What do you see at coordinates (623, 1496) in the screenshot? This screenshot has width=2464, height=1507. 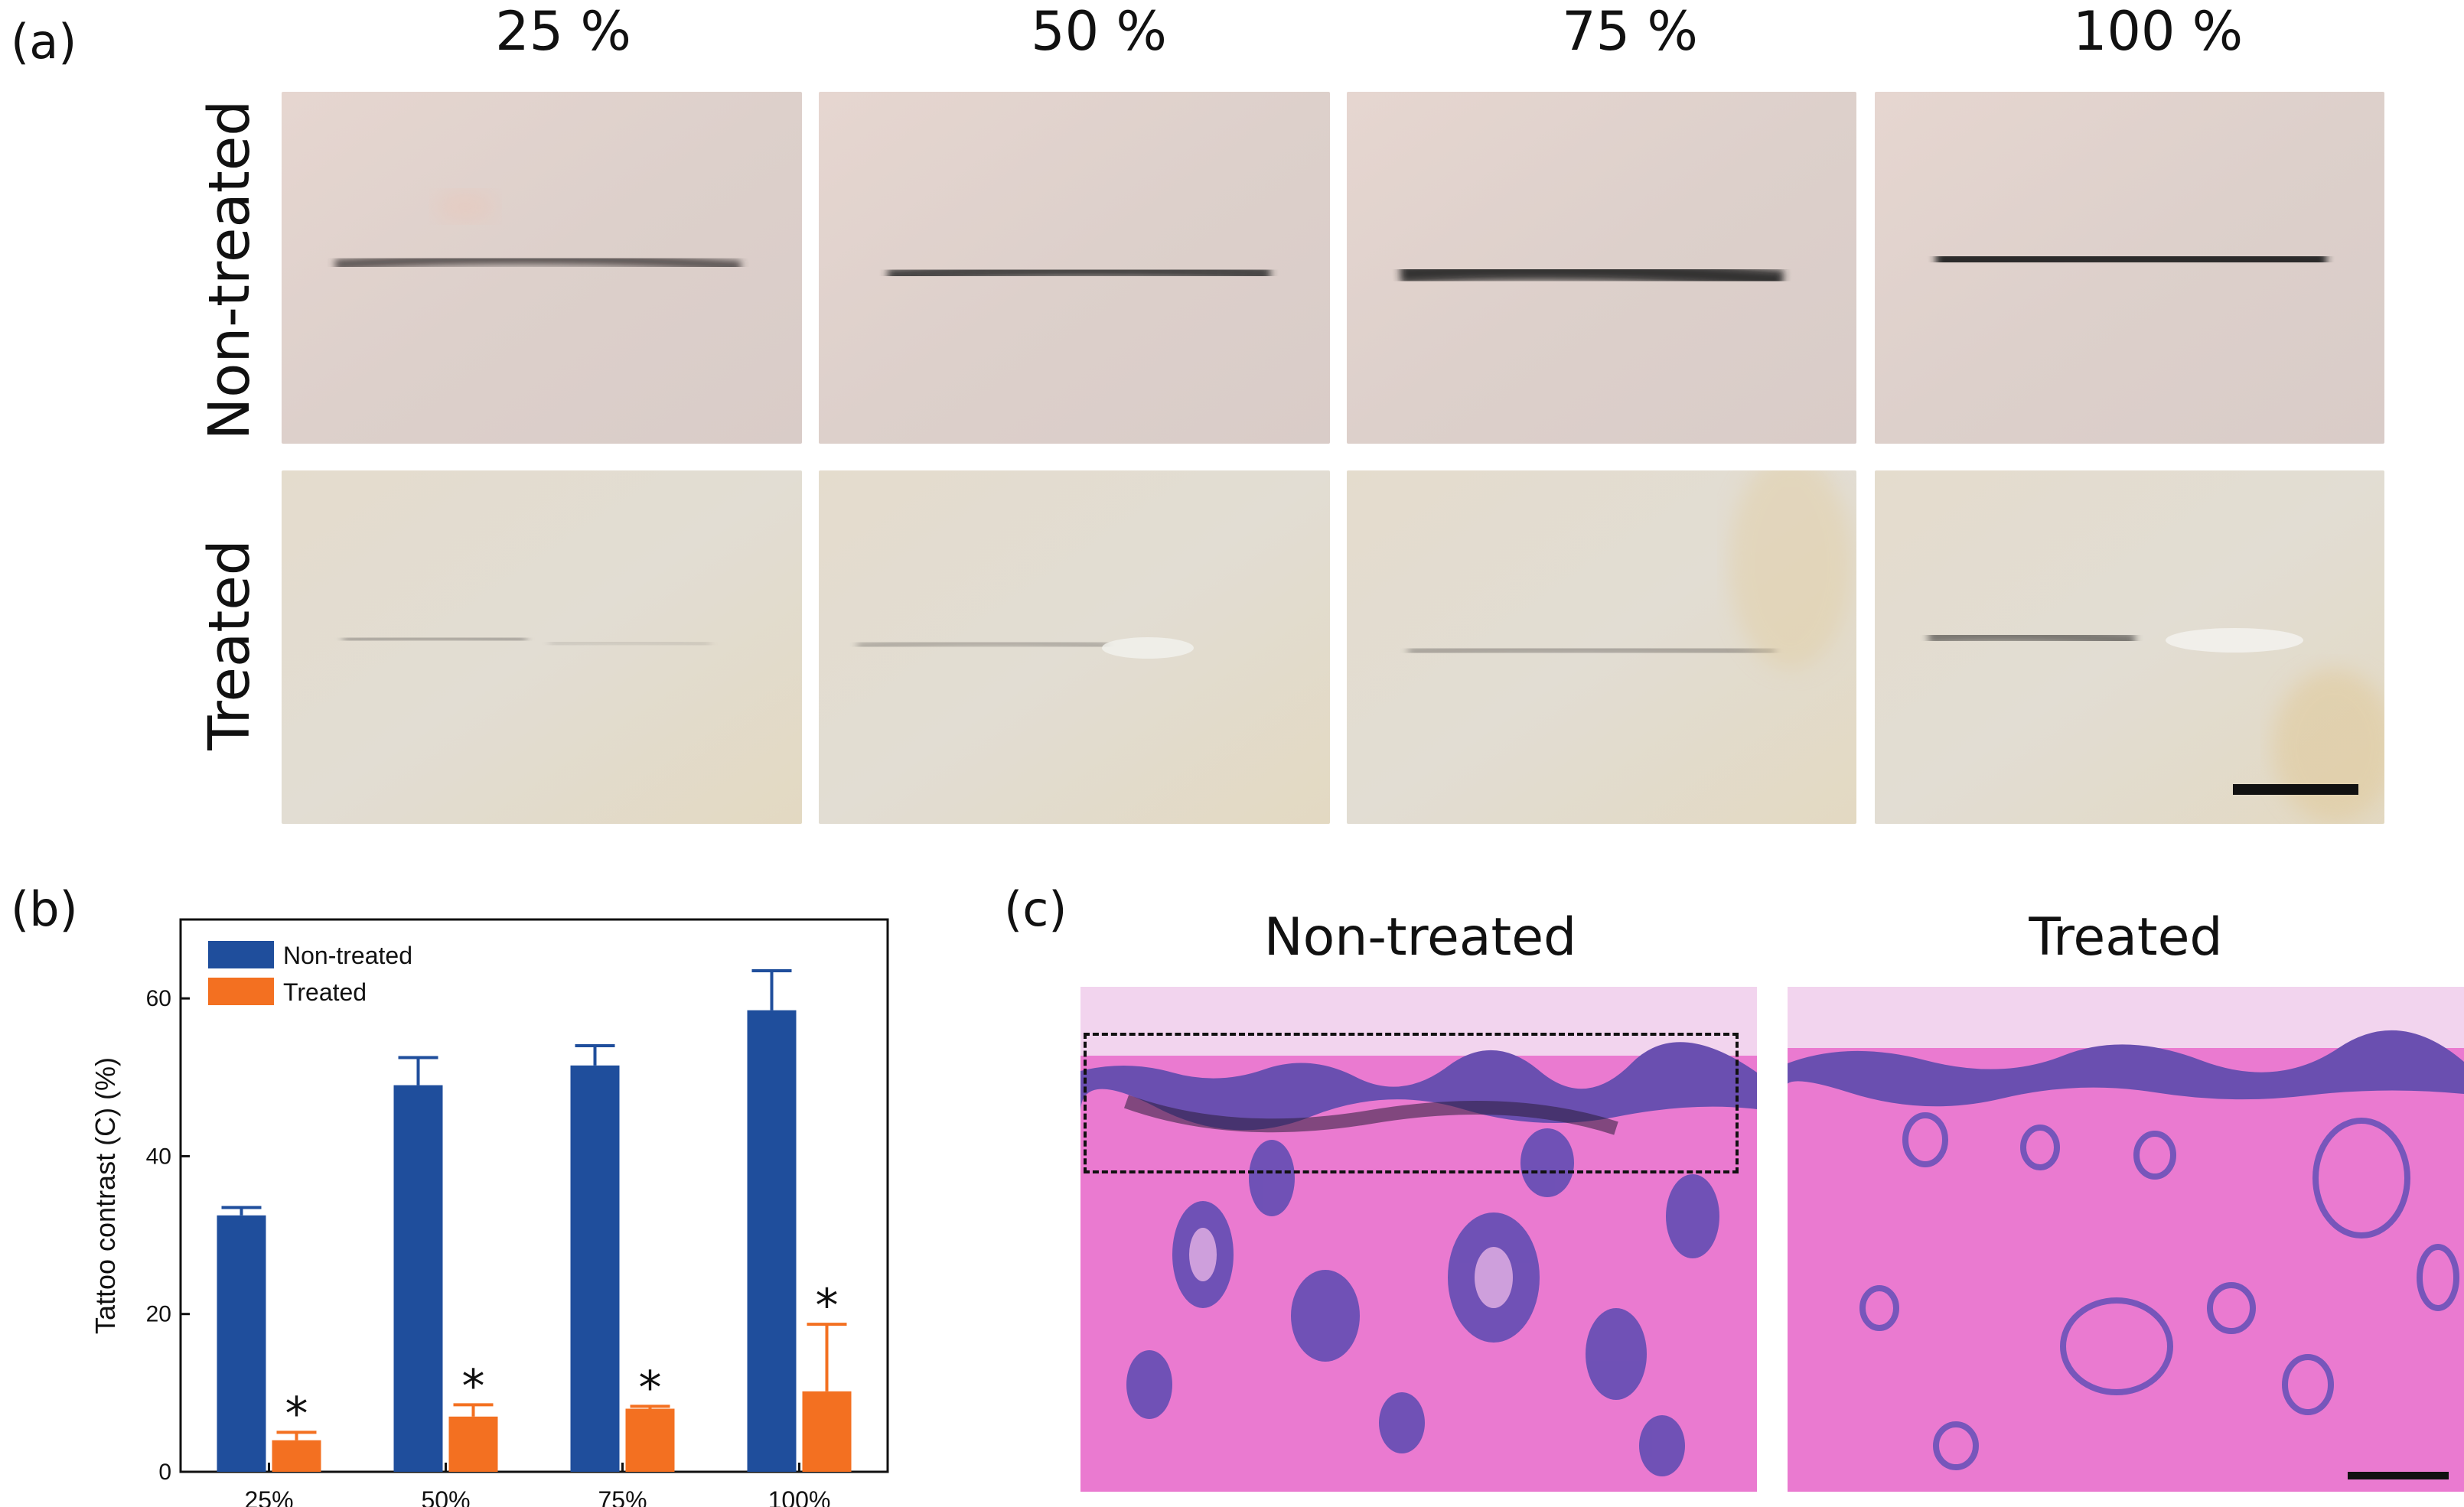 I see `x-tick-label: 75%` at bounding box center [623, 1496].